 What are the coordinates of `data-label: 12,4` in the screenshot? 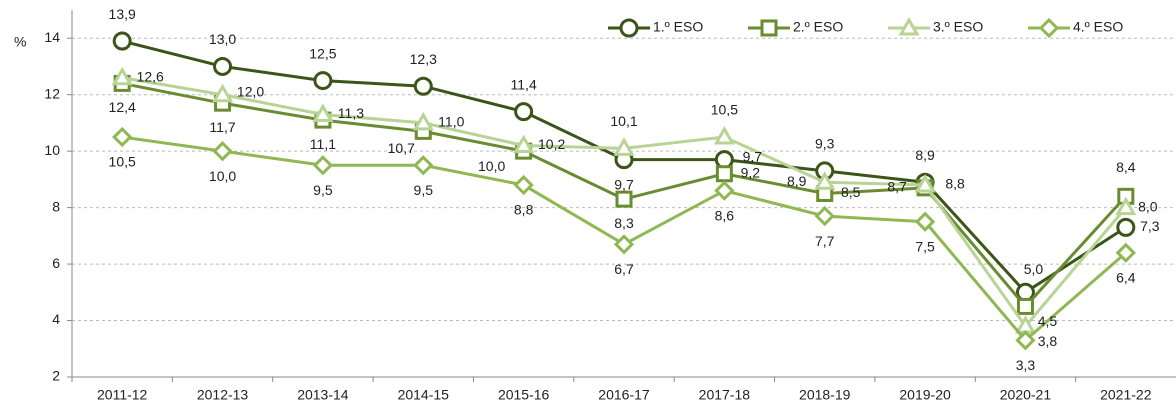 It's located at (122, 107).